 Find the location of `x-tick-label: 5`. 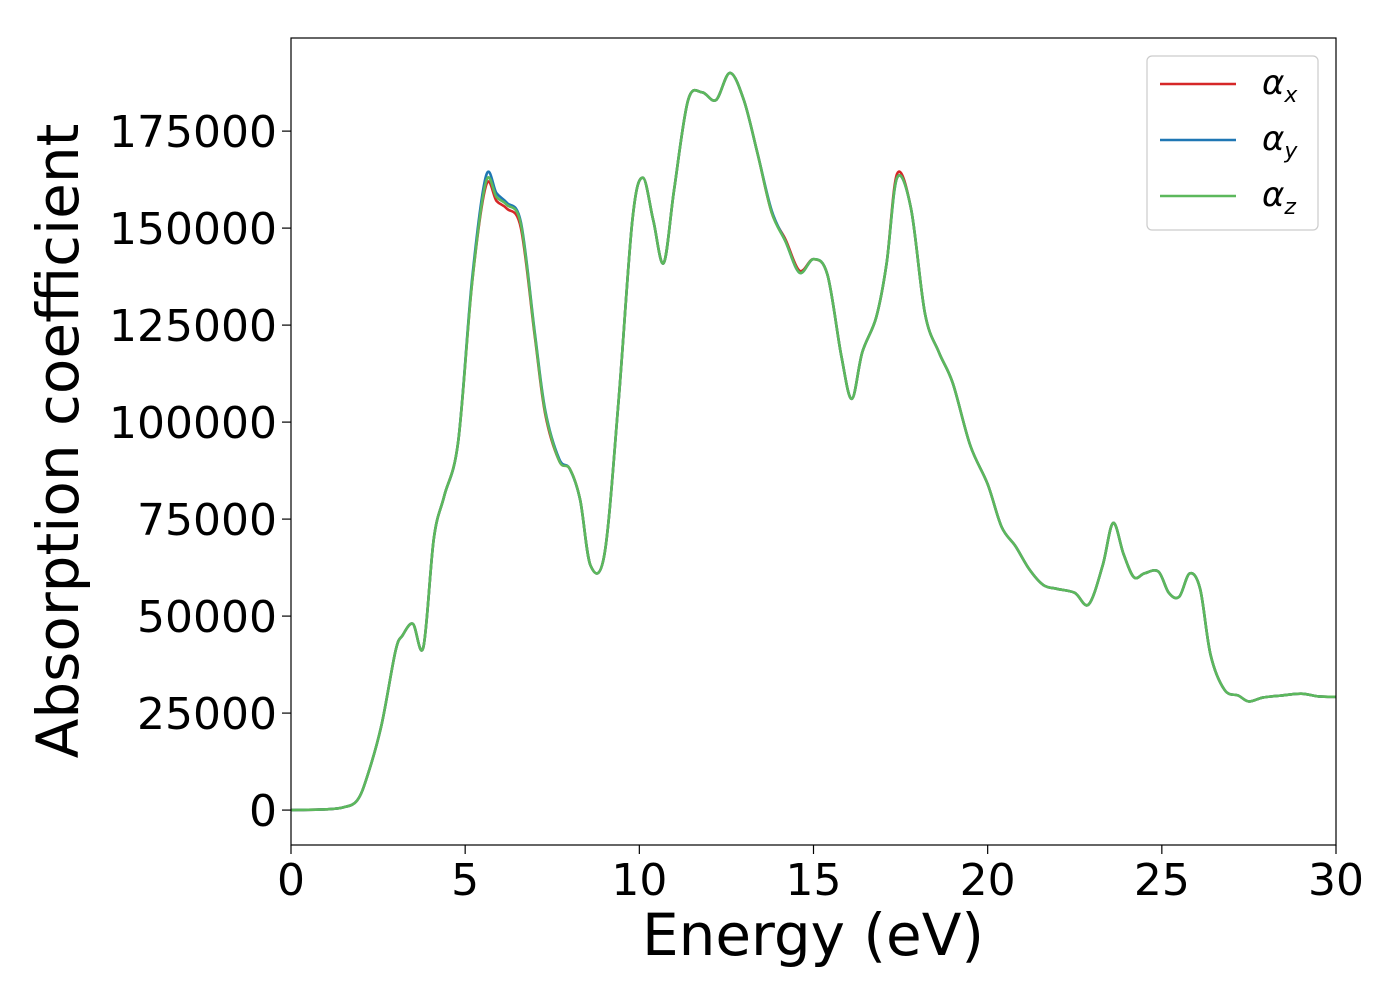

x-tick-label: 5 is located at coordinates (465, 880).